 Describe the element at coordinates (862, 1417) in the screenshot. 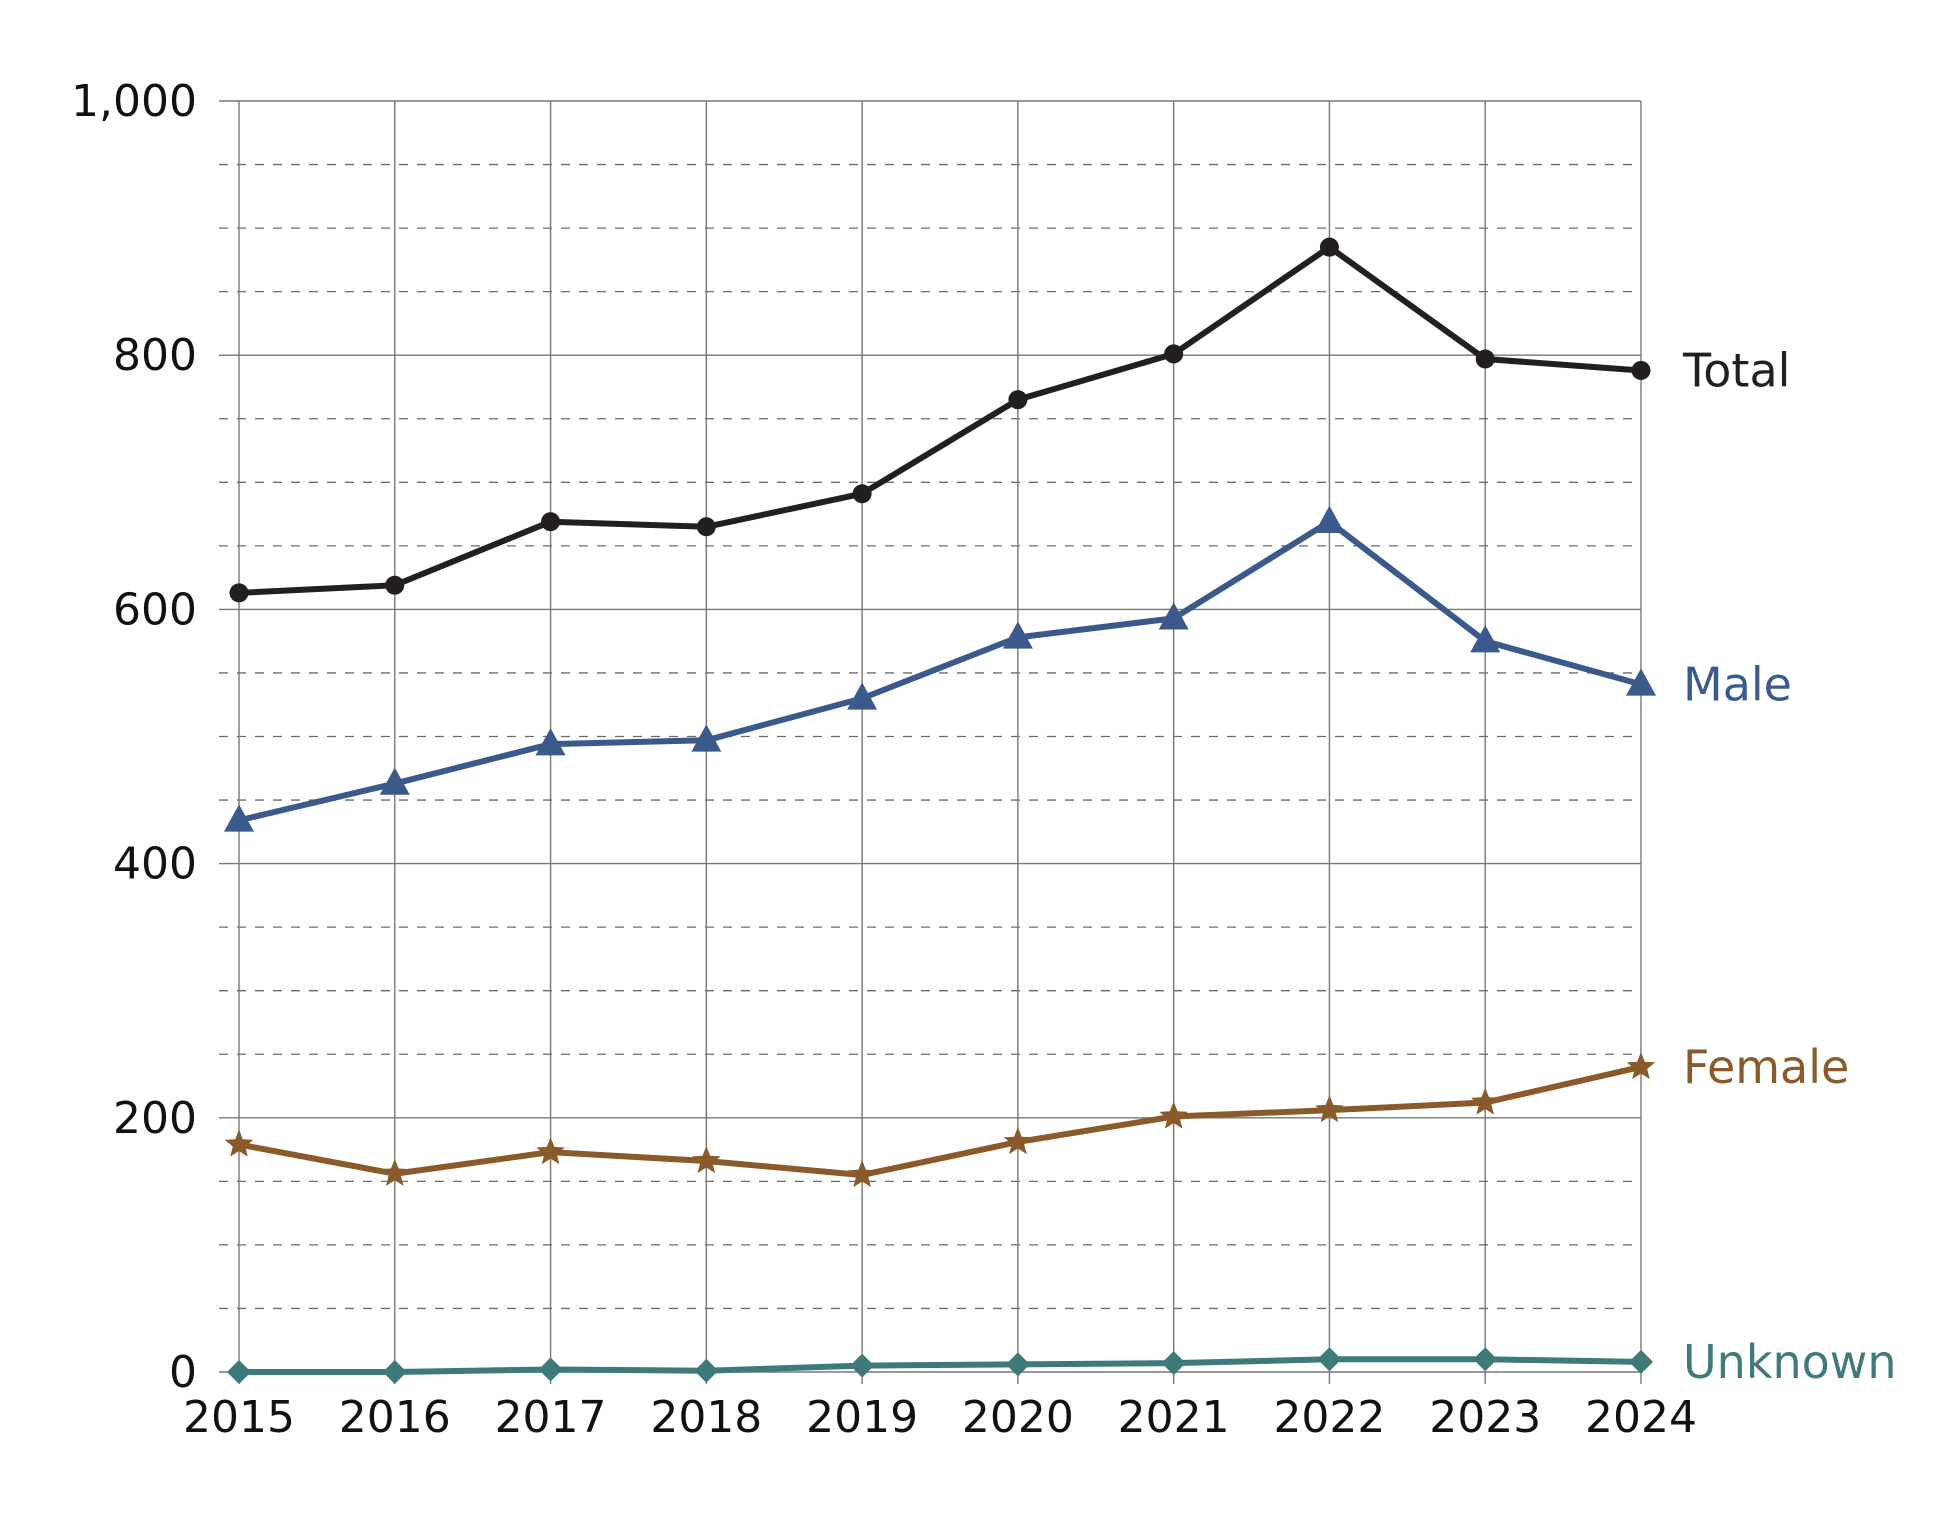

I see `x-tick-label: 2019` at that location.